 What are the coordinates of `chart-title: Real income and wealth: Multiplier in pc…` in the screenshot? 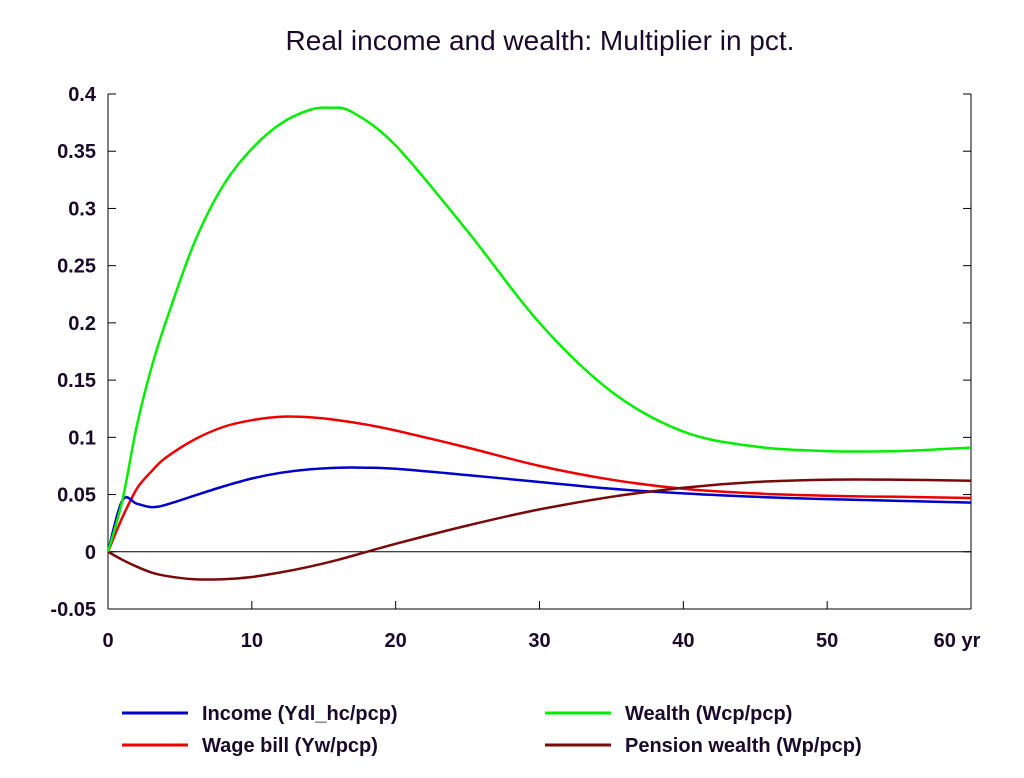 It's located at (540, 40).